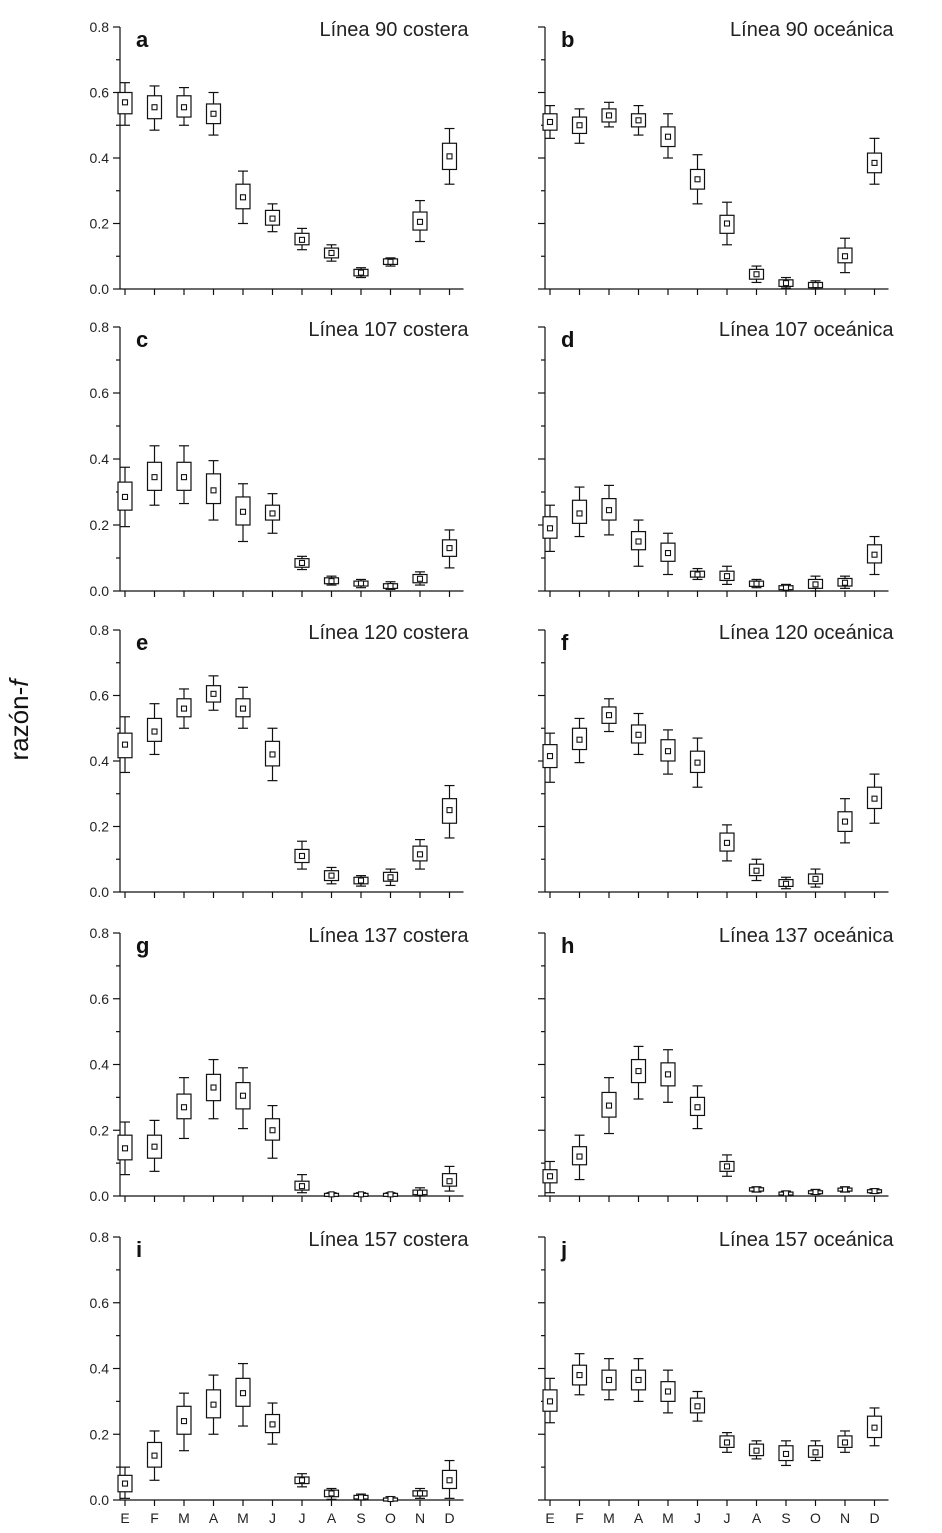 The image size is (942, 1533). I want to click on x-tick-label: A, so click(332, 1518).